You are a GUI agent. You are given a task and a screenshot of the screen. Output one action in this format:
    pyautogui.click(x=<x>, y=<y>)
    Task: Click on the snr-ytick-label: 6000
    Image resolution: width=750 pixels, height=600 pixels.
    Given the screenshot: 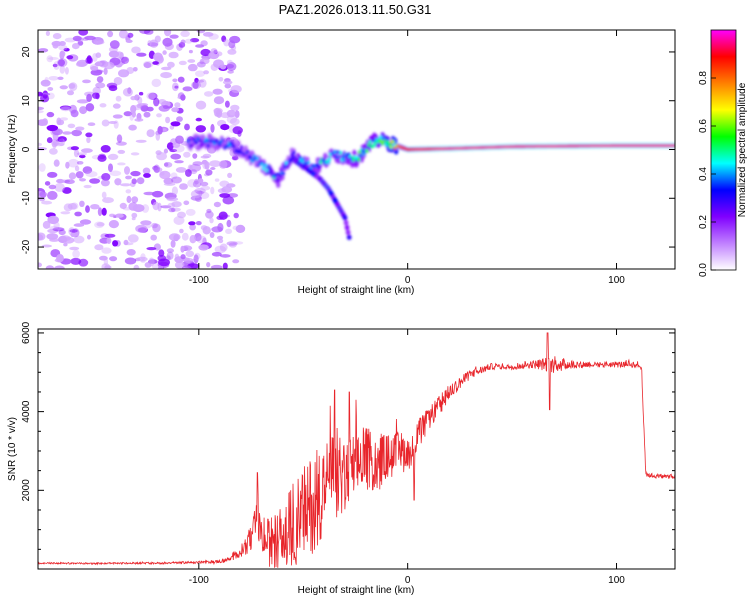 What is the action you would take?
    pyautogui.click(x=26, y=332)
    